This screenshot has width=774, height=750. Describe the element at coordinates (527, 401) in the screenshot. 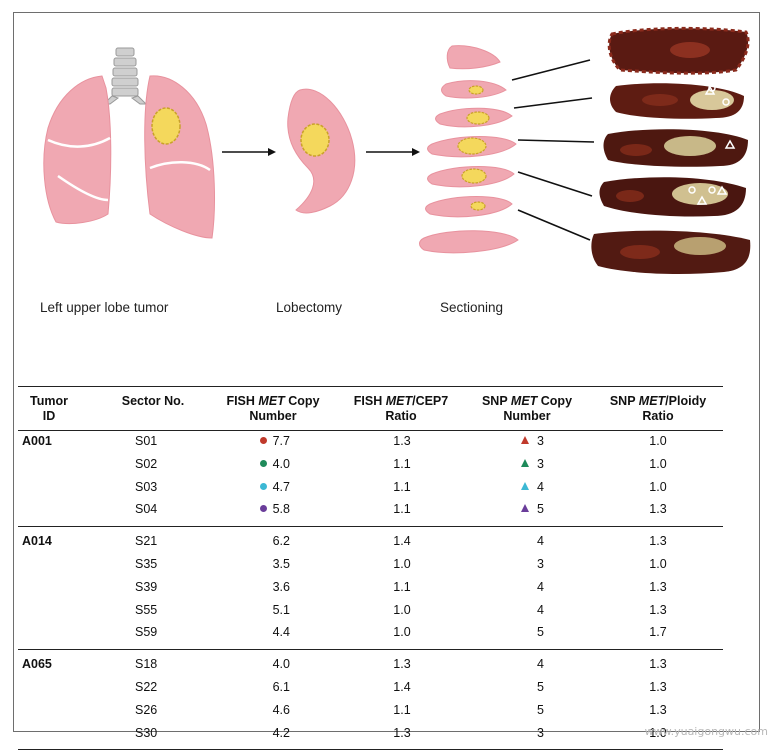

I see `header-snp-copy-line1: SNP MET Copy` at that location.